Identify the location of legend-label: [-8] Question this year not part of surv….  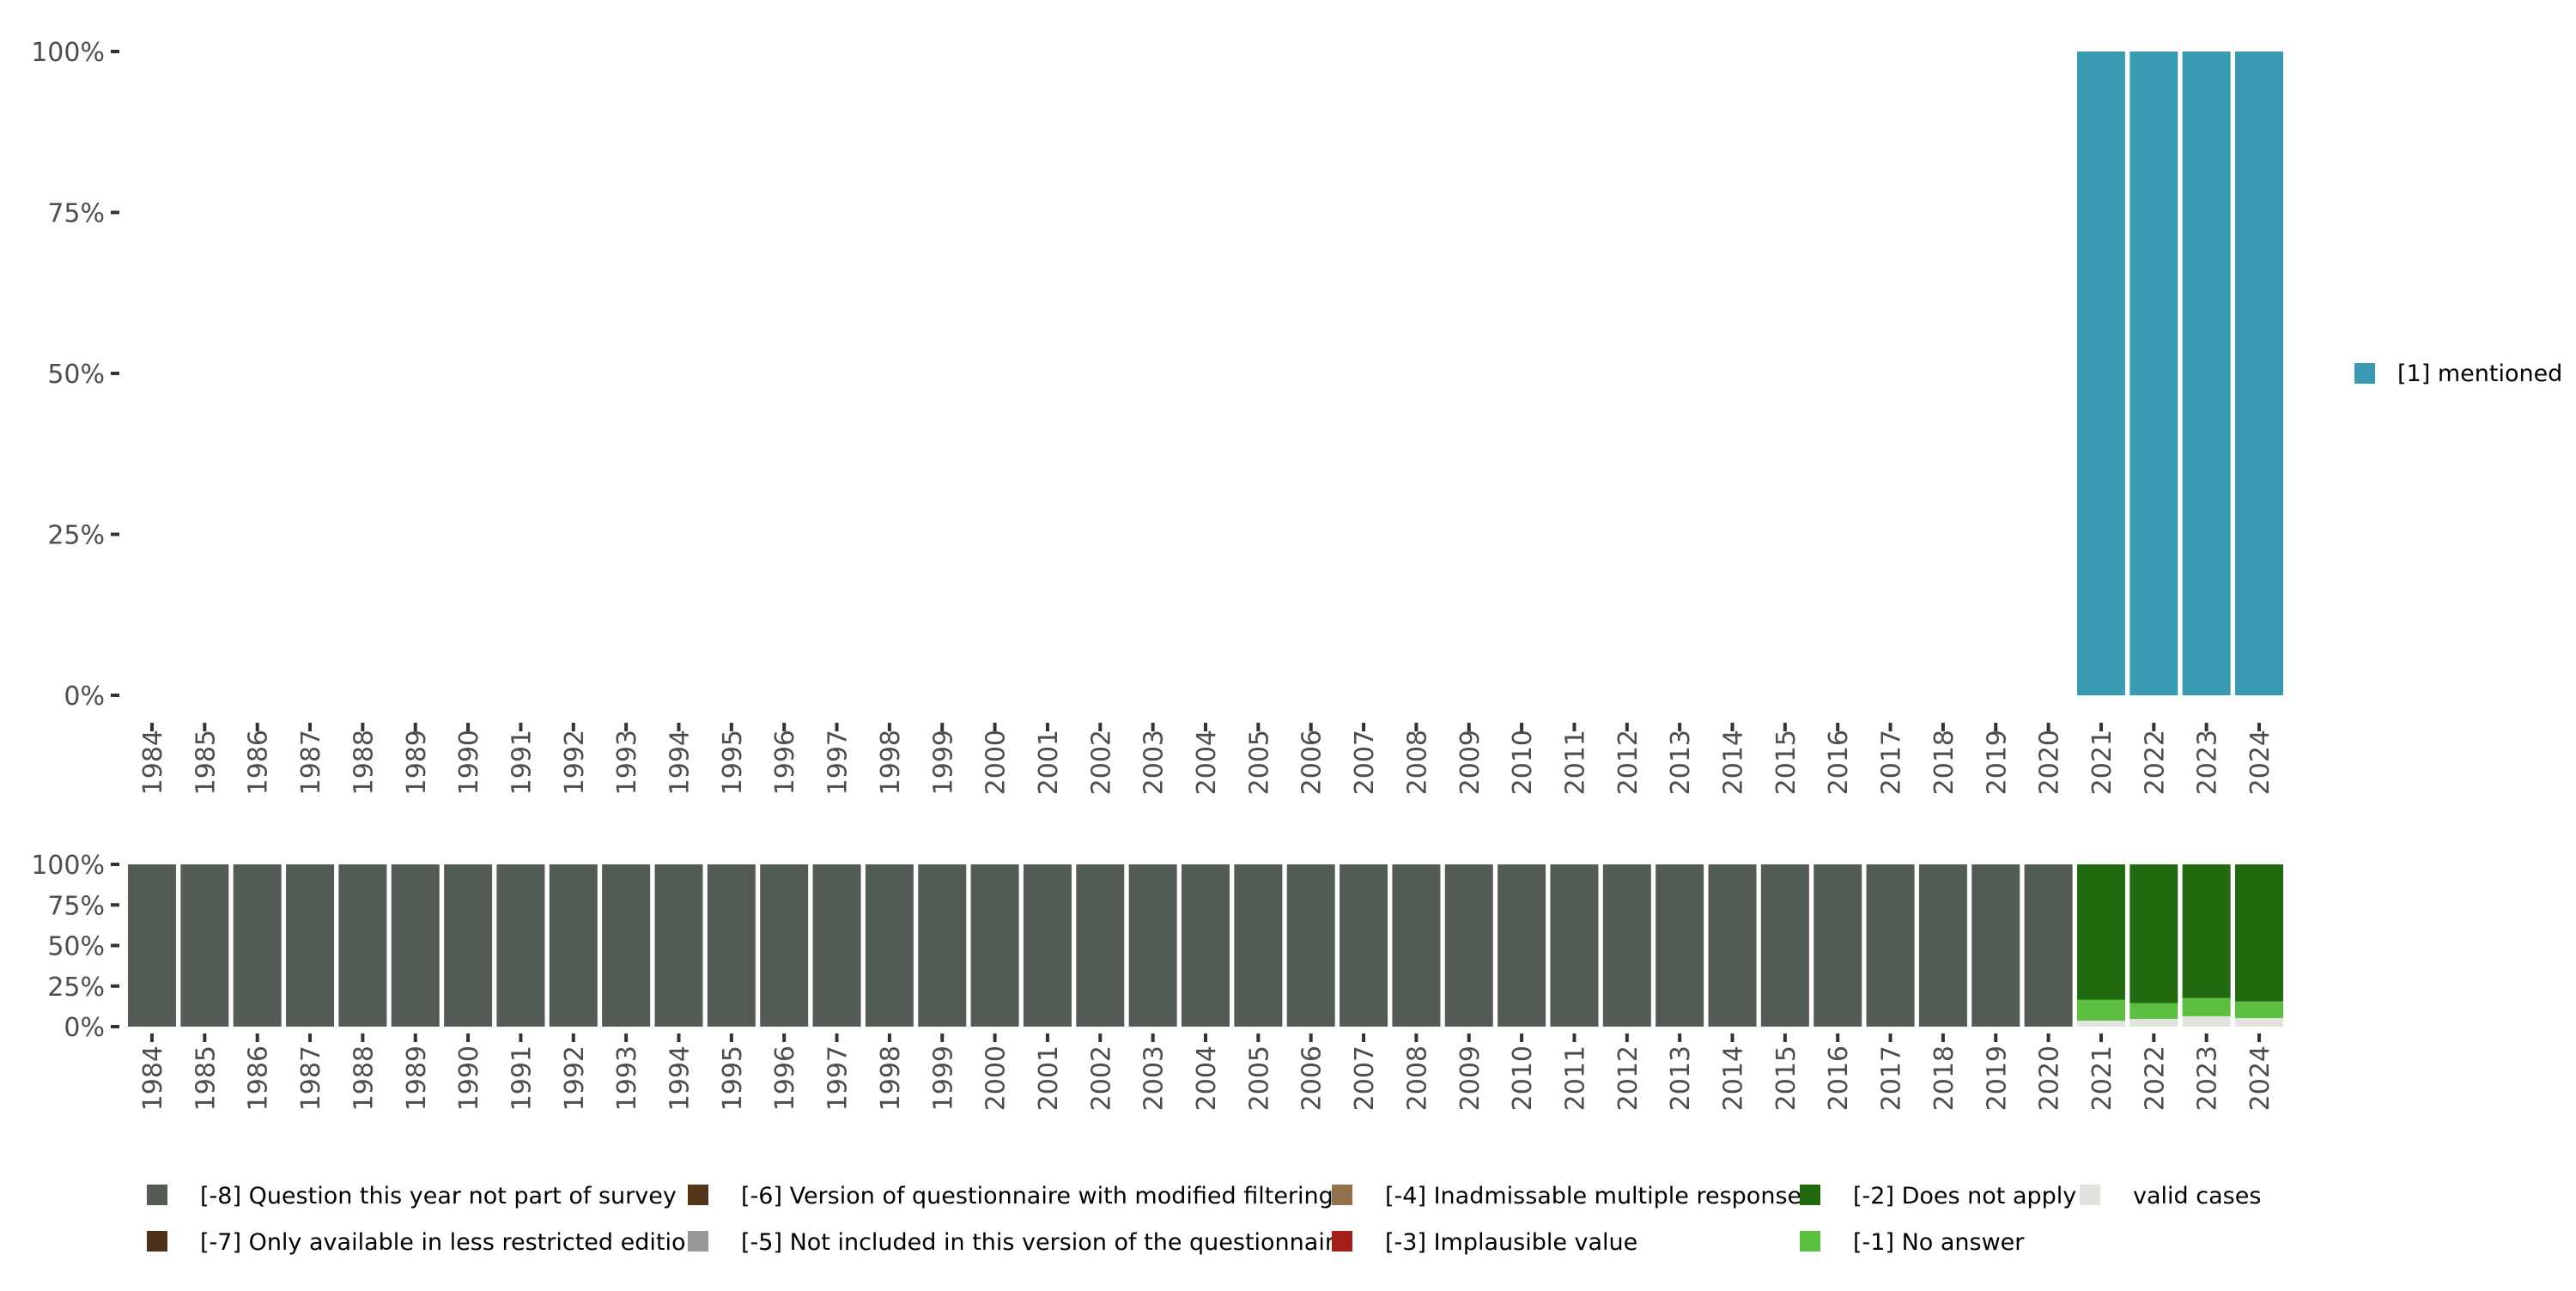
(439, 1196).